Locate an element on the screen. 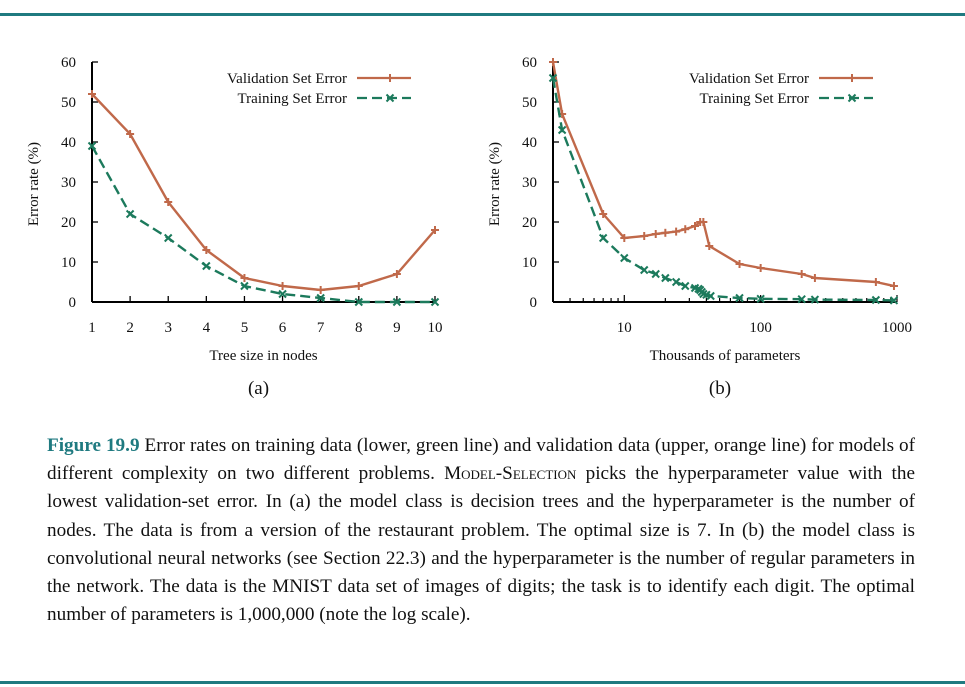 This screenshot has height=687, width=965. panel-a-x-tick-label: 8 is located at coordinates (359, 328).